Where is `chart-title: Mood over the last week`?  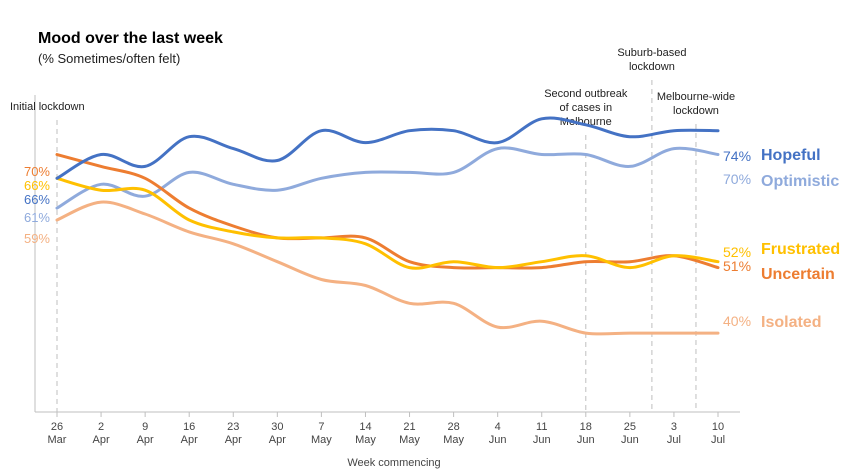 chart-title: Mood over the last week is located at coordinates (130, 38).